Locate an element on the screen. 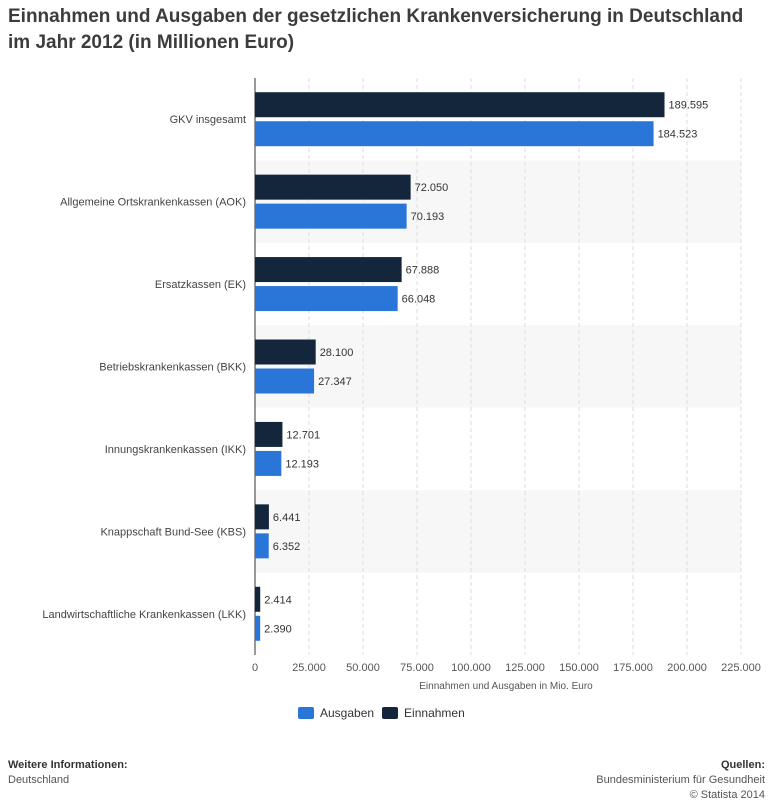 The image size is (773, 809). legend-item-ausgaben: Ausgaben is located at coordinates (336, 713).